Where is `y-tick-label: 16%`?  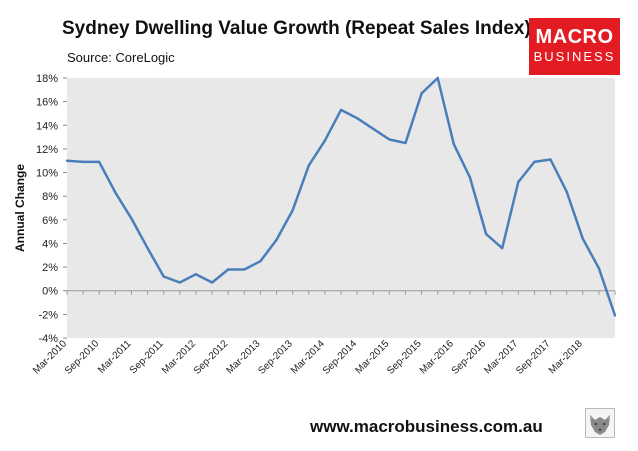
y-tick-label: 16% is located at coordinates (47, 103).